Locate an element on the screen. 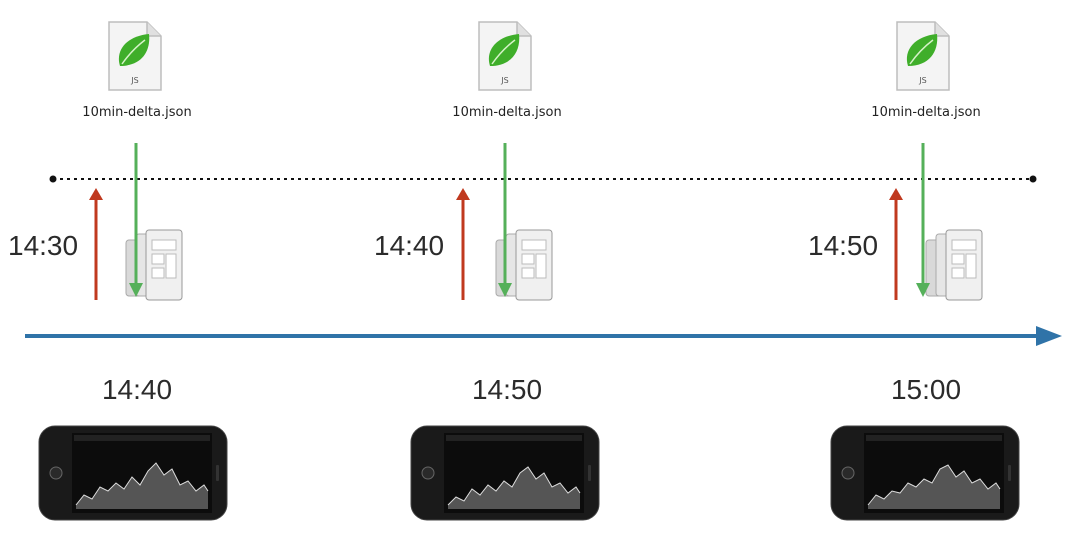 The width and height of the screenshot is (1074, 535). time-axis-arrowhead is located at coordinates (1049, 336).